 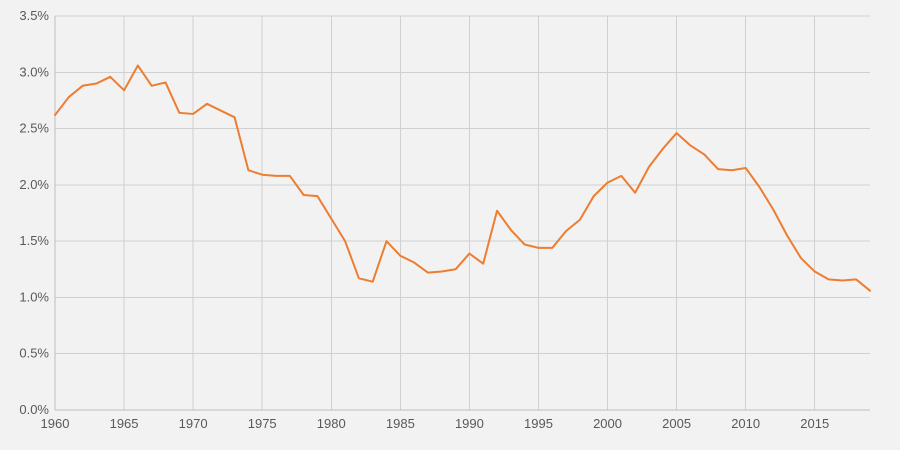 What do you see at coordinates (814, 423) in the screenshot?
I see `x-tick-label: 2015` at bounding box center [814, 423].